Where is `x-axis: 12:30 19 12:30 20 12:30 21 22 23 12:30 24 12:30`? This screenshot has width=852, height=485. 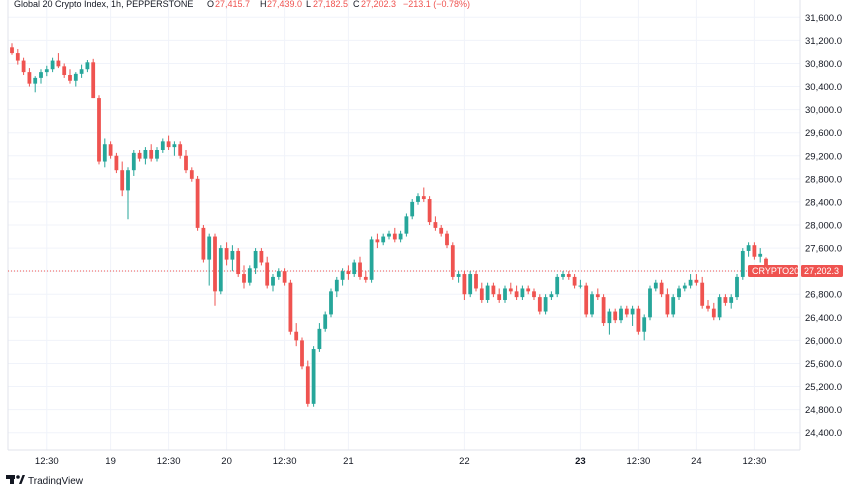
x-axis: 12:30 19 12:30 20 12:30 21 22 23 12:30 24 12:30 is located at coordinates (400, 461).